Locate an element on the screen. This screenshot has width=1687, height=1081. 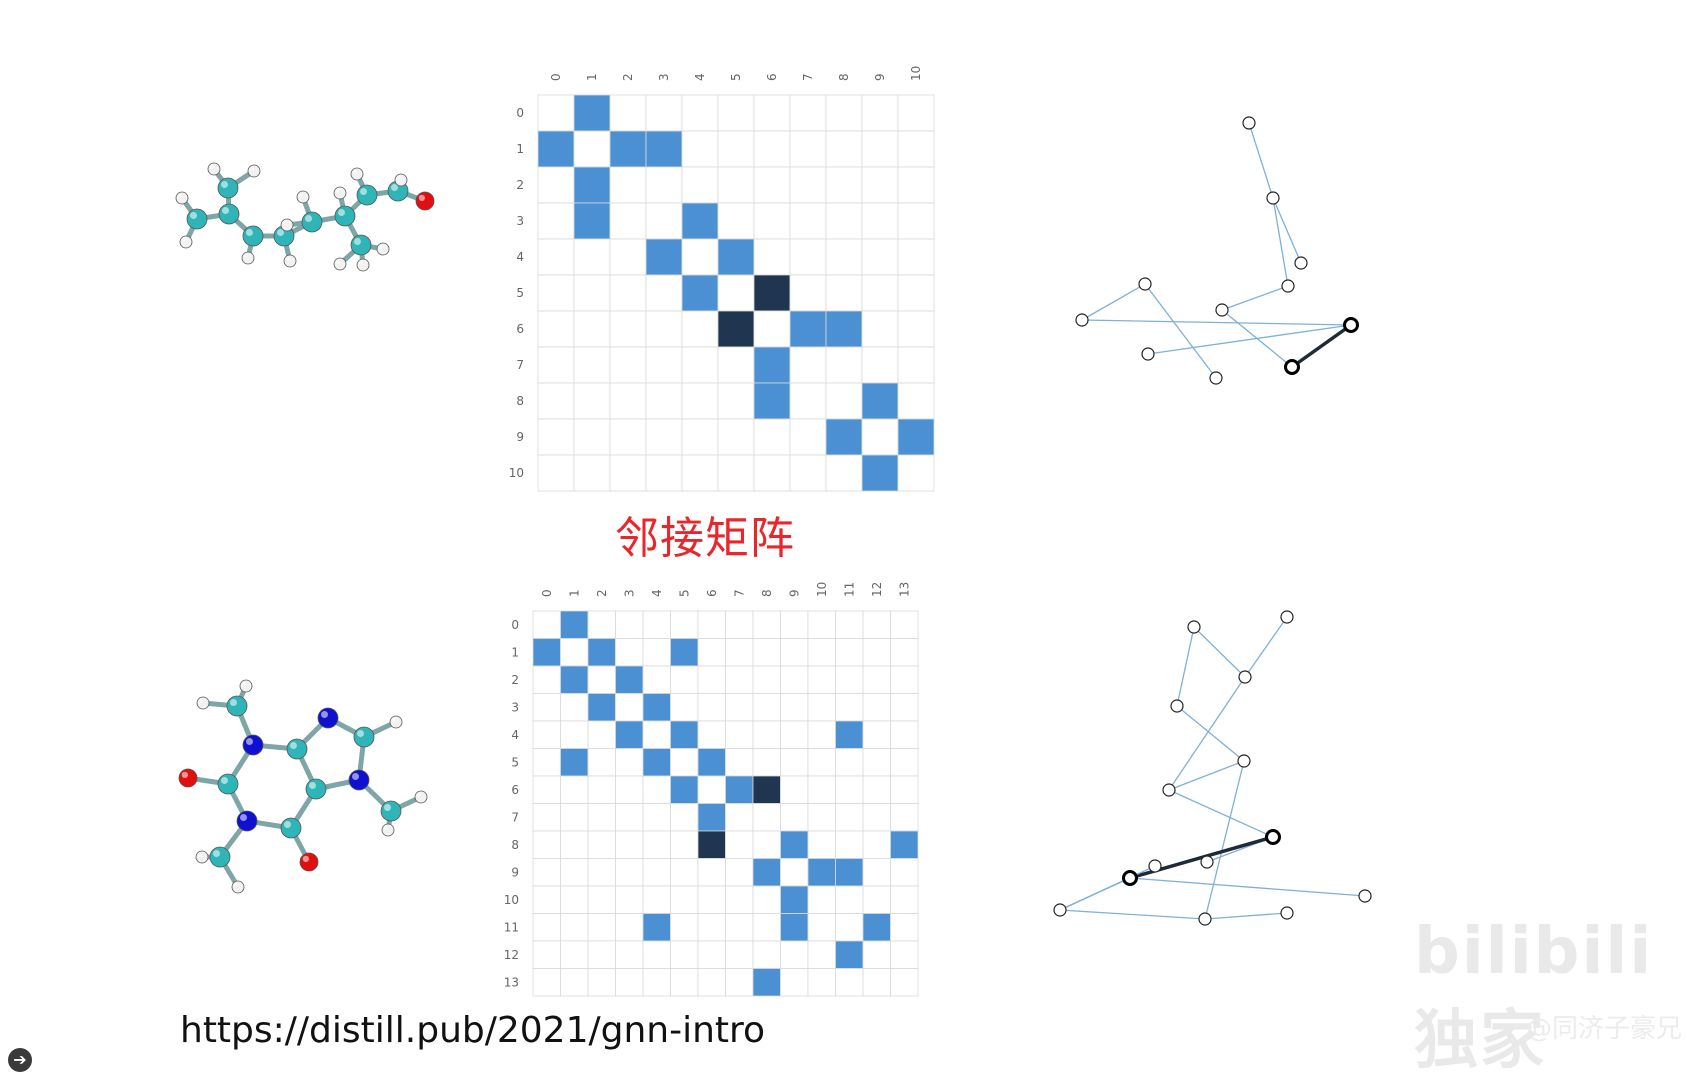
column-label: 12 is located at coordinates (877, 589).